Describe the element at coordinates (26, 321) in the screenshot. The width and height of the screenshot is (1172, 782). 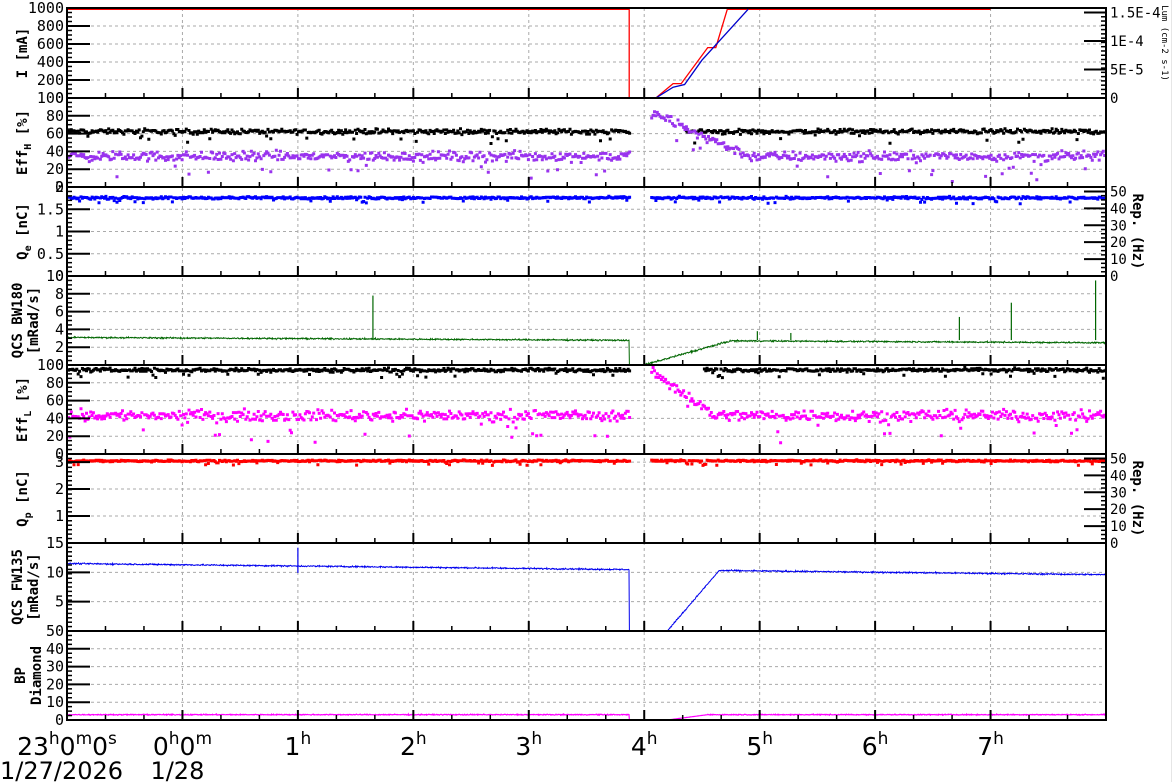
I see `y-axis-label: QCS BW180[mRad/s]` at that location.